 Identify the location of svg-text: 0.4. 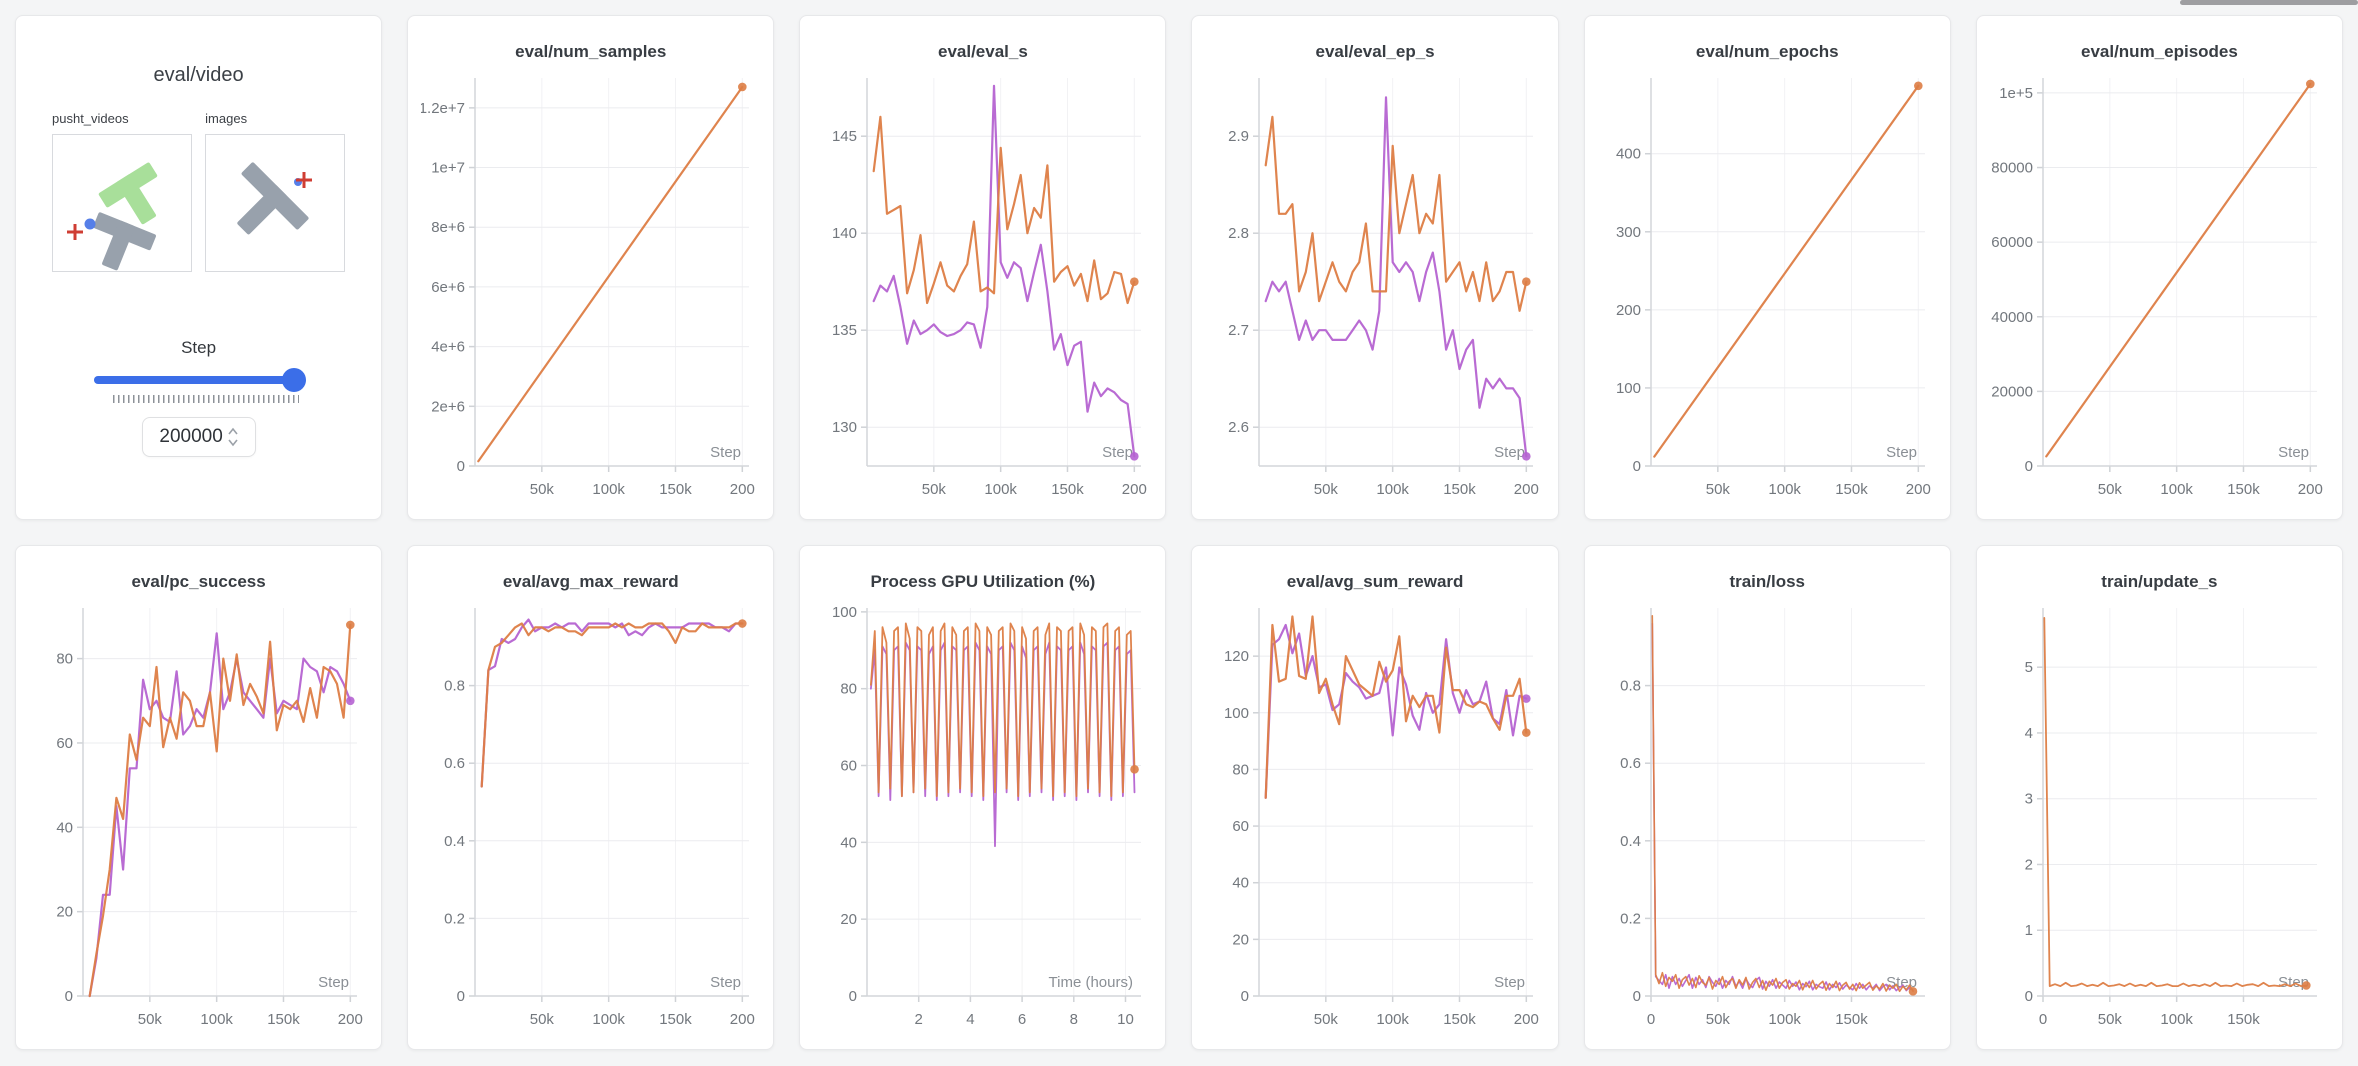
(454, 841).